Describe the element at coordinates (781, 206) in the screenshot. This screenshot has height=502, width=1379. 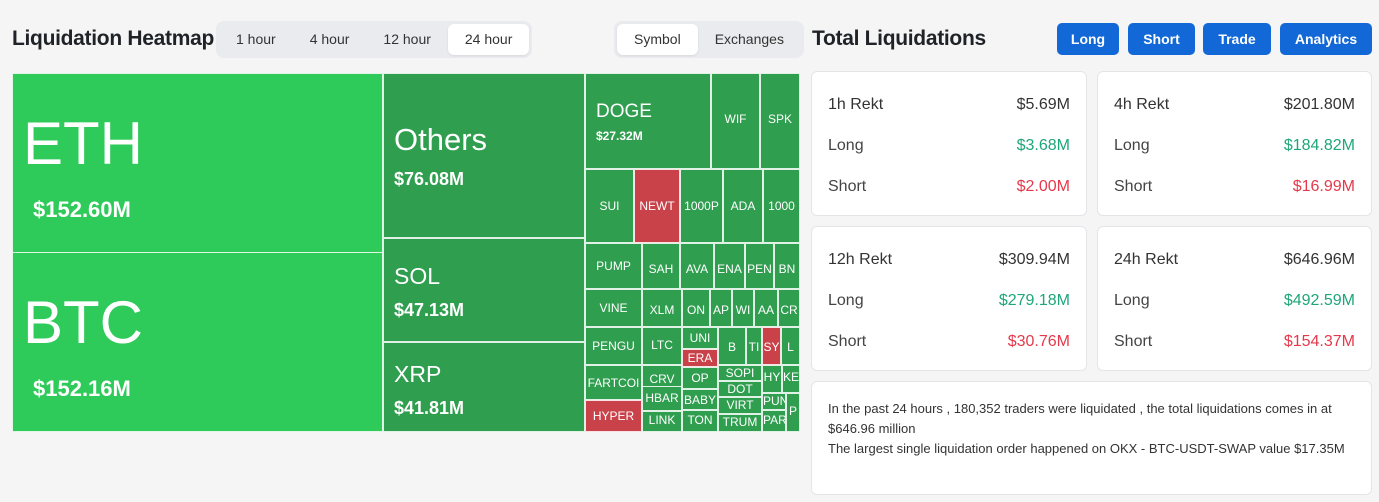
I see `treemap-tile-1000: 1000` at that location.